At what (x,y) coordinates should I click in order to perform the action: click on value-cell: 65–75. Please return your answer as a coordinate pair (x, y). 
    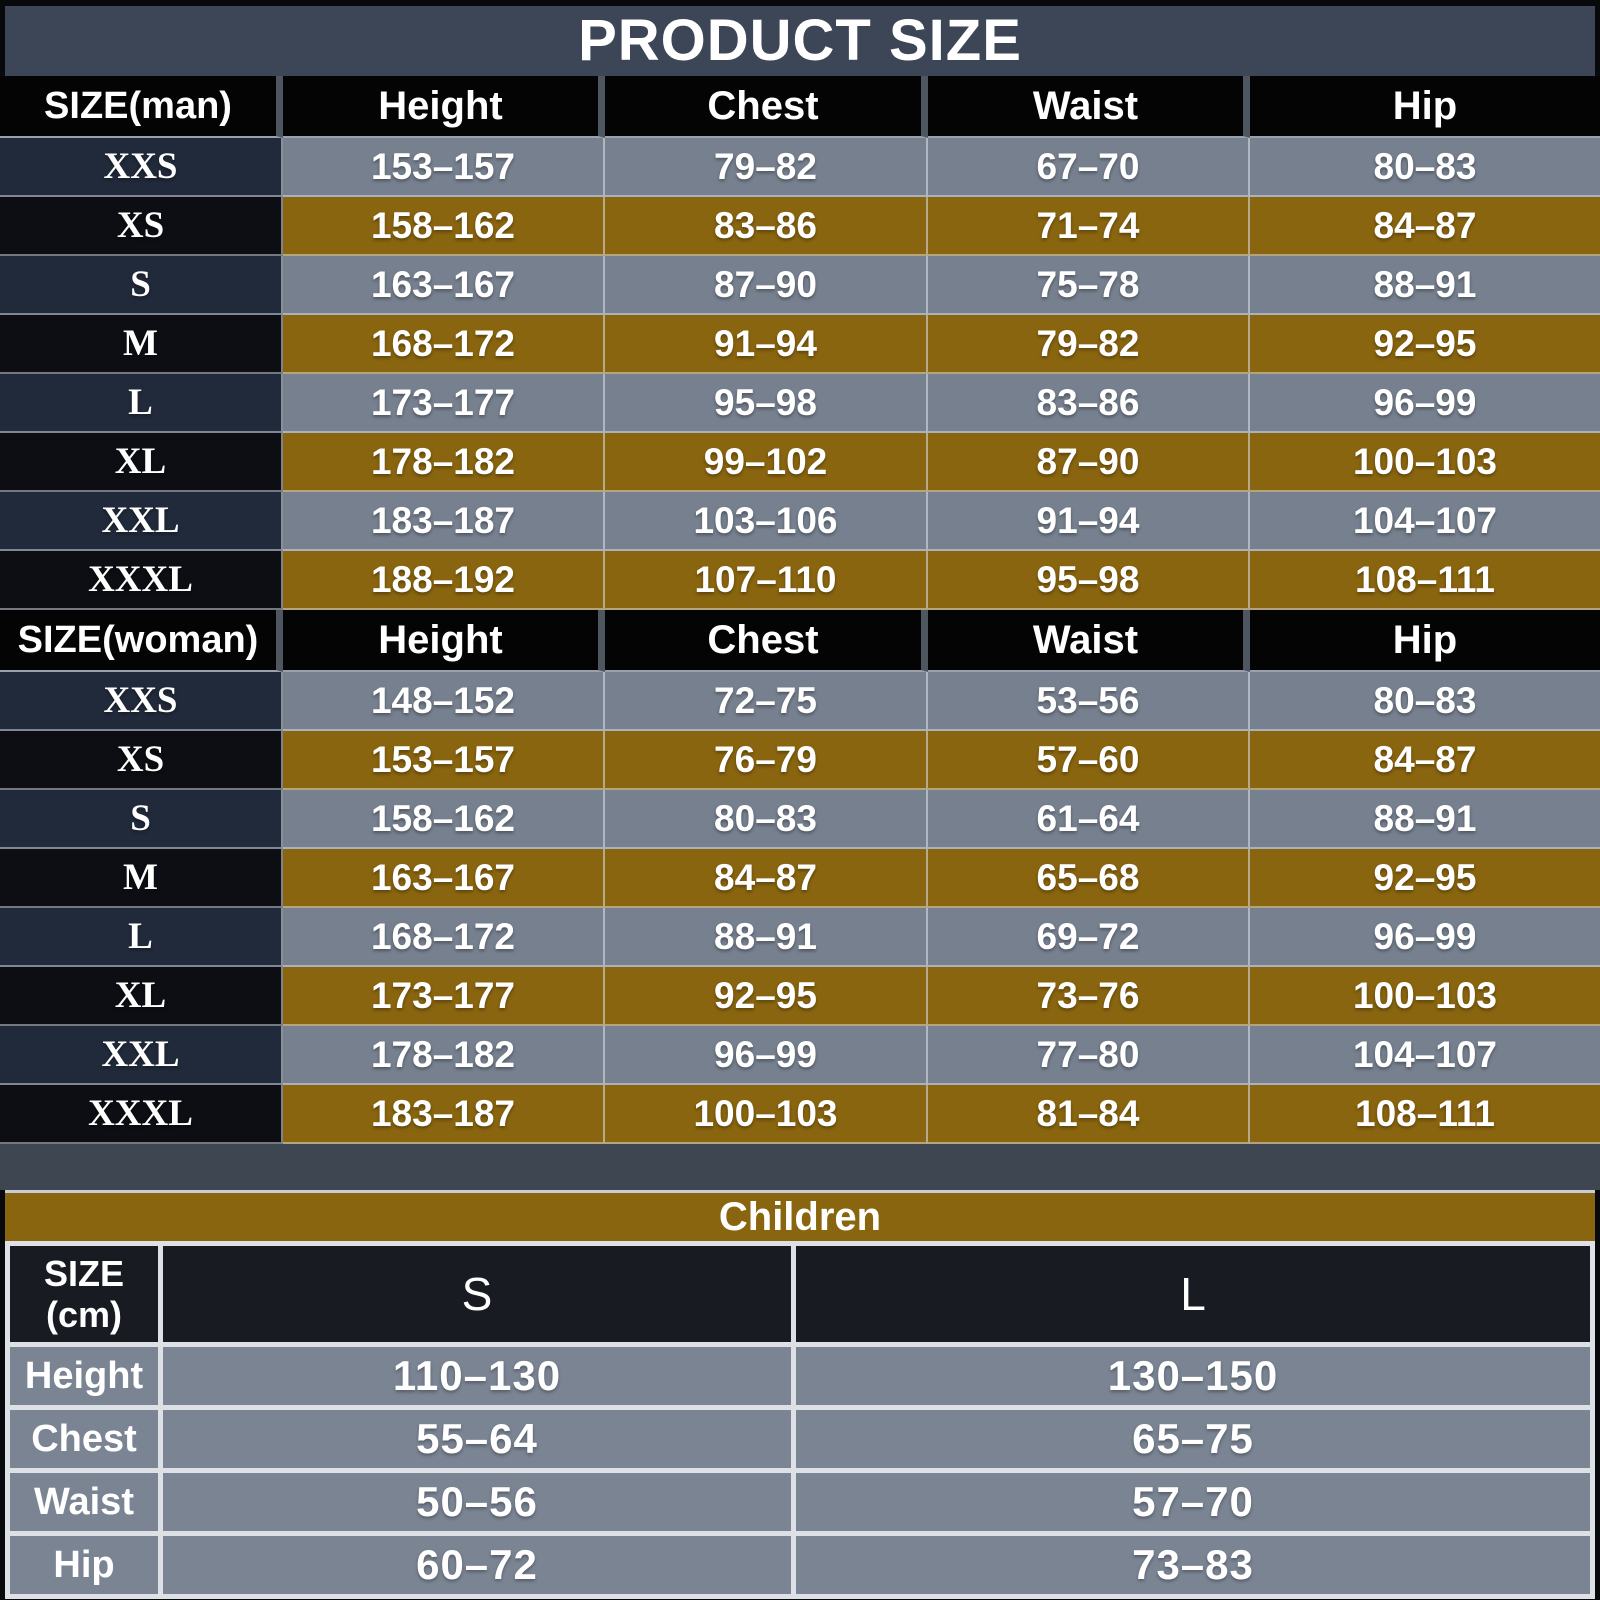
    Looking at the image, I should click on (1193, 1439).